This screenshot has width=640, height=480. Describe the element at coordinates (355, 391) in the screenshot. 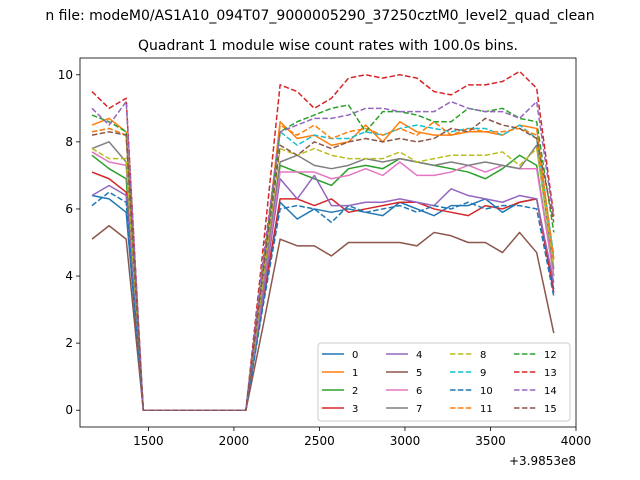

I see `legend-label-2: 2` at that location.